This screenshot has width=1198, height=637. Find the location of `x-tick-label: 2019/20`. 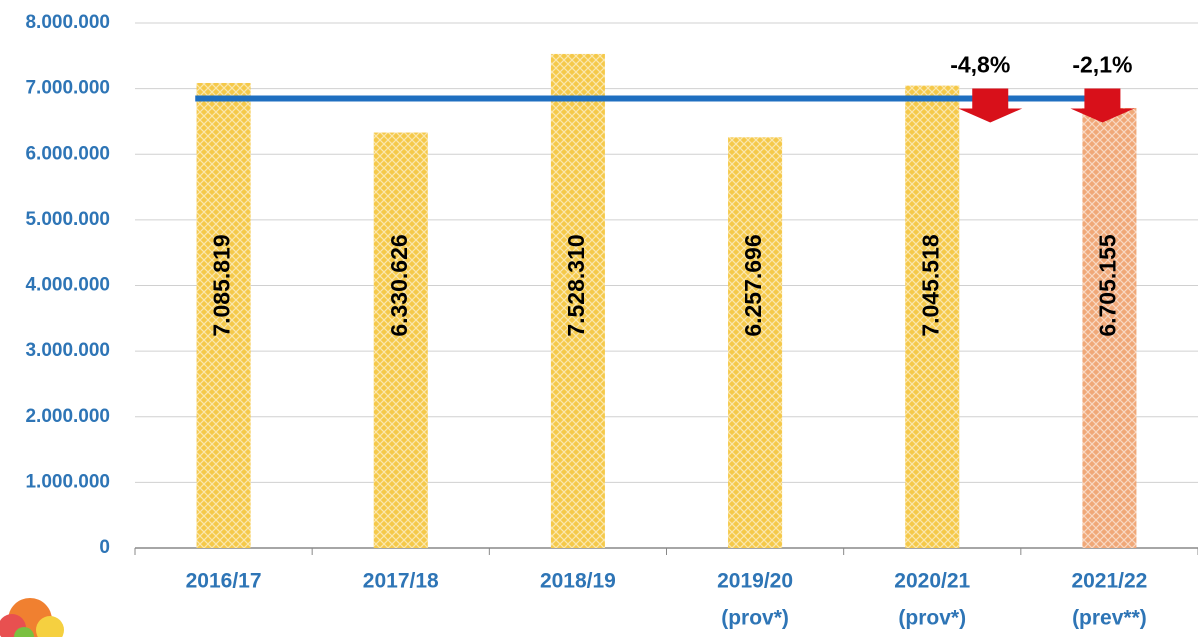

x-tick-label: 2019/20 is located at coordinates (755, 581).